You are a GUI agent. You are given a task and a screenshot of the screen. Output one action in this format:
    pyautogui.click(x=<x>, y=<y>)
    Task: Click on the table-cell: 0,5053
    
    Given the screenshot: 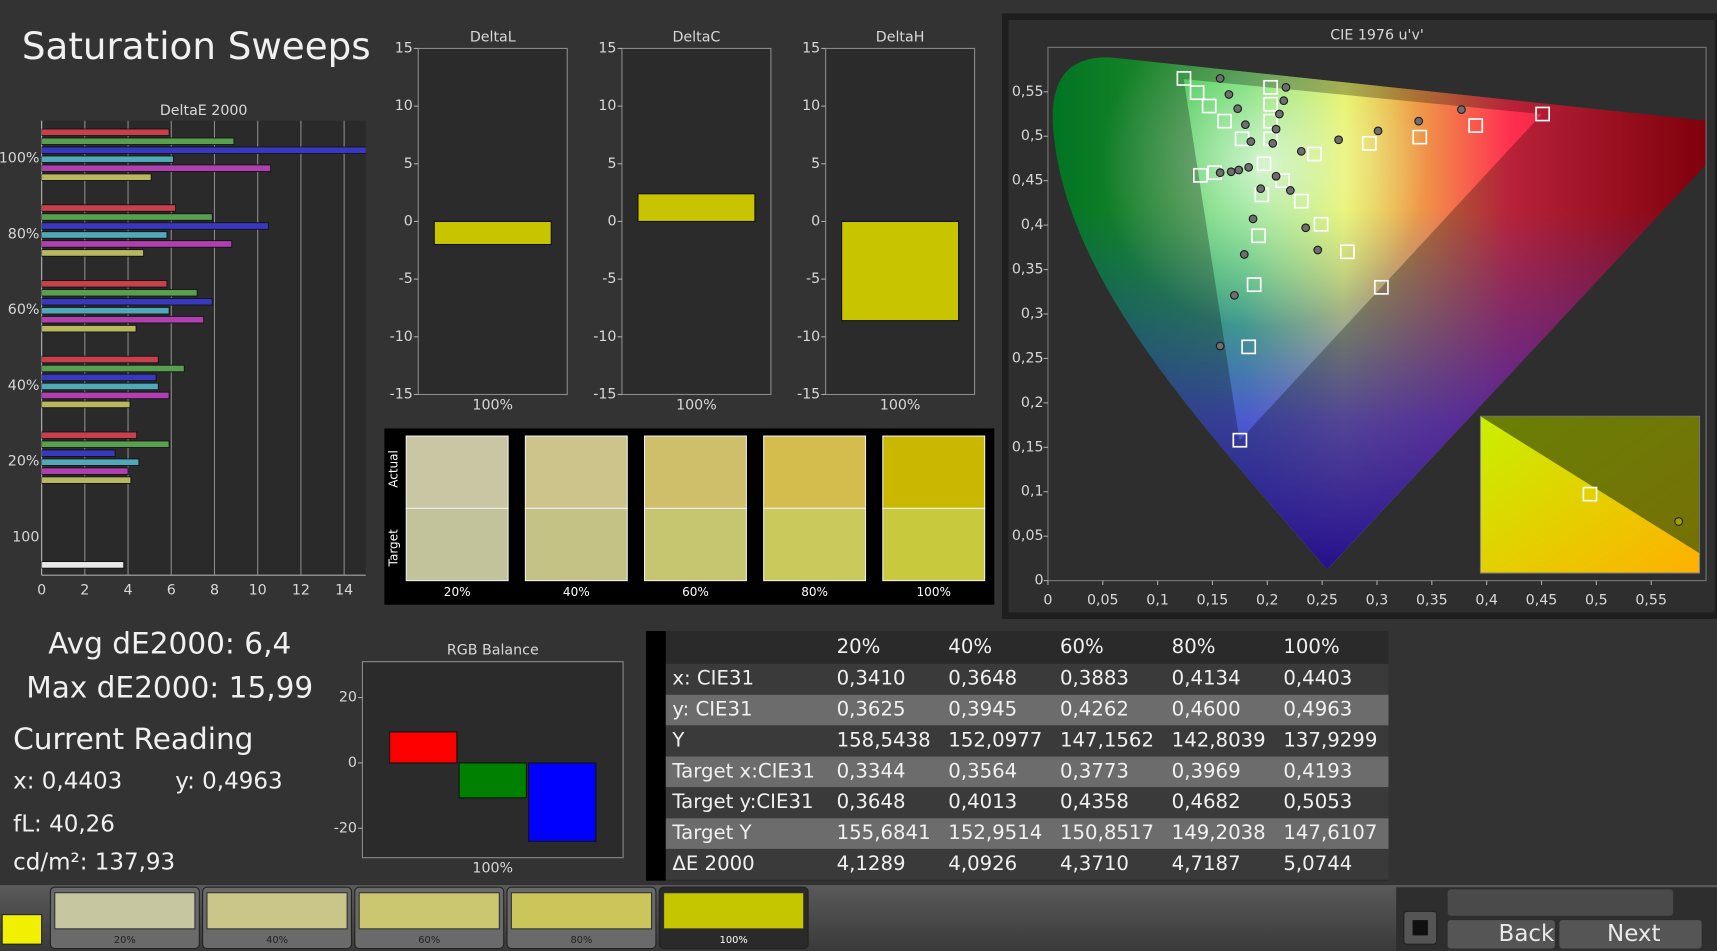 What is the action you would take?
    pyautogui.click(x=1317, y=801)
    